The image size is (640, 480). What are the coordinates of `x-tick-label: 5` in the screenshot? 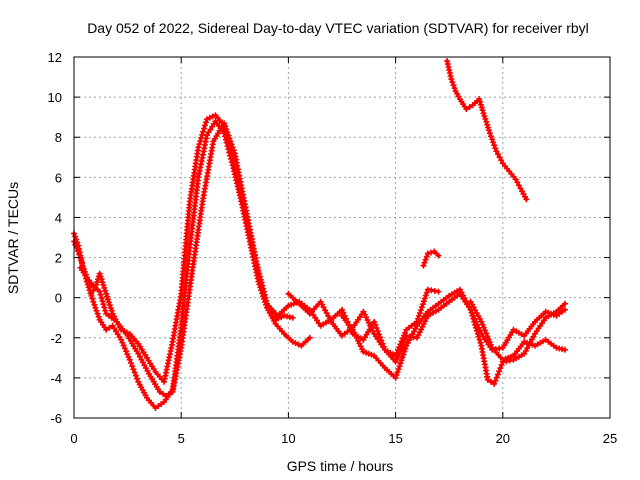 It's located at (181, 438).